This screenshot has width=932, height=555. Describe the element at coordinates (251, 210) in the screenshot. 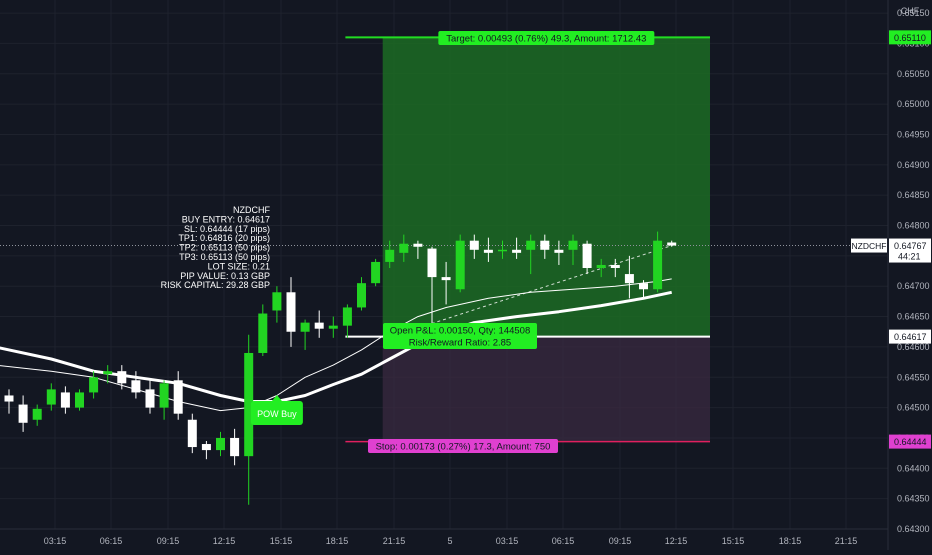

I see `info-line: NZDCHF` at that location.